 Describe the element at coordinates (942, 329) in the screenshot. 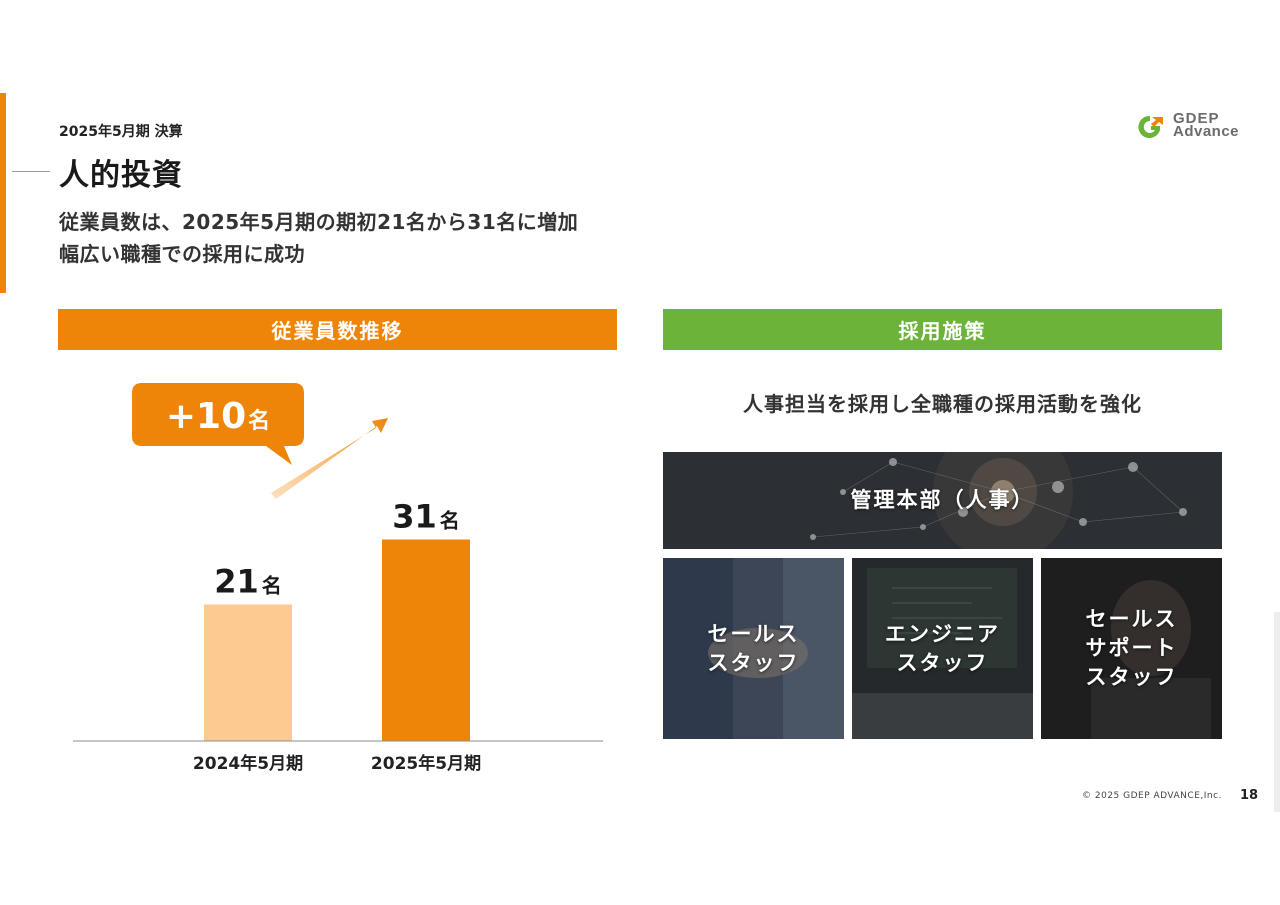

I see `recruitment-header: 採用施策` at that location.